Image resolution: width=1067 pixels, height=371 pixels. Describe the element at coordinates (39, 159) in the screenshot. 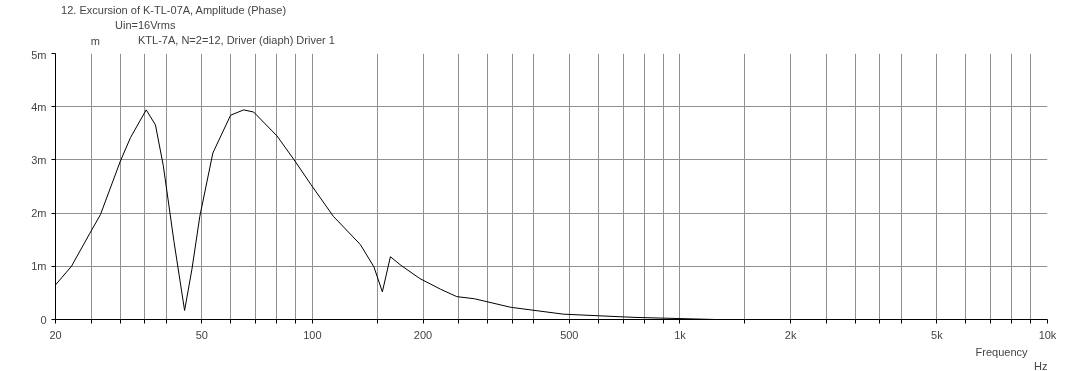

I see `y-tick-label: 3m` at that location.